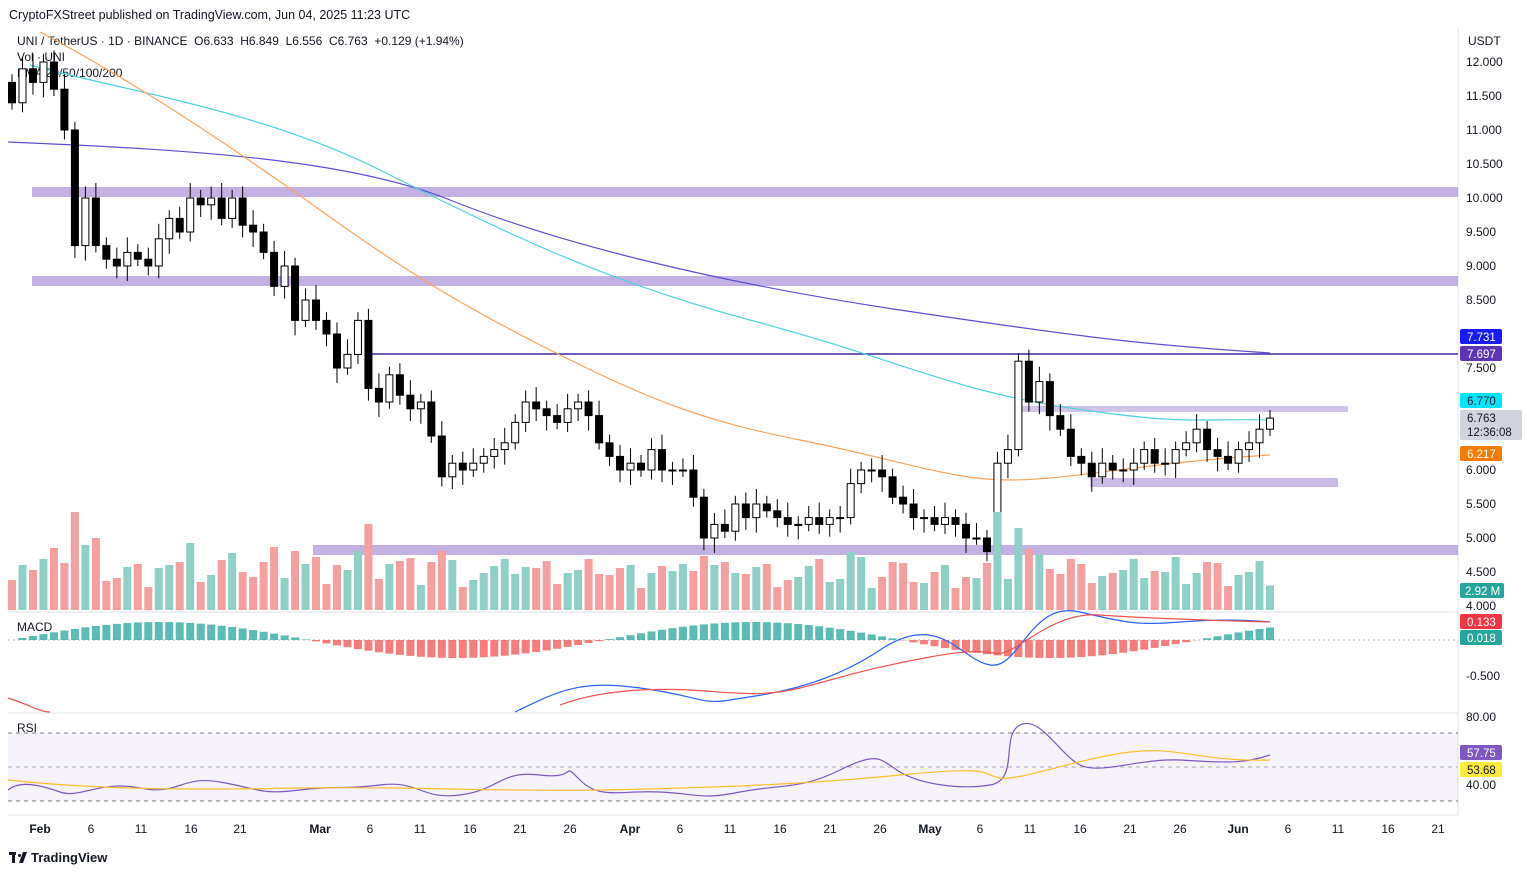 This screenshot has height=875, width=1536. I want to click on time-tick: Mar, so click(320, 829).